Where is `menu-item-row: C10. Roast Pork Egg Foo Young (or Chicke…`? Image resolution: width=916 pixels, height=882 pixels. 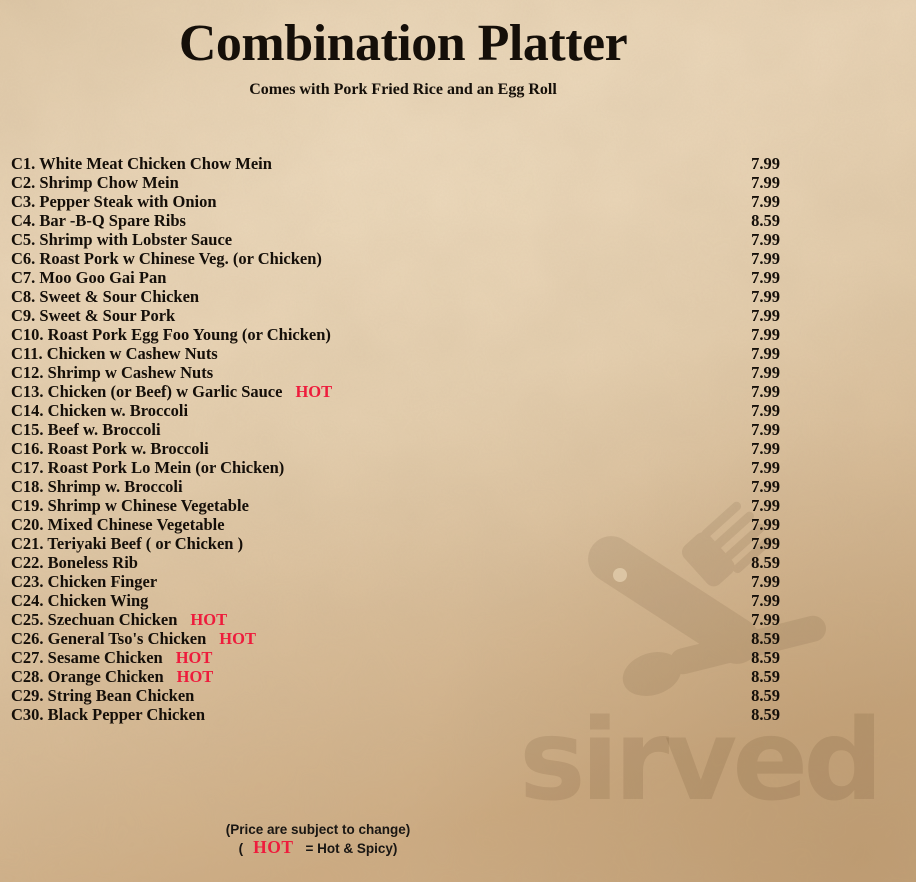
menu-item-row: C10. Roast Pork Egg Foo Young (or Chicke… is located at coordinates (395, 334).